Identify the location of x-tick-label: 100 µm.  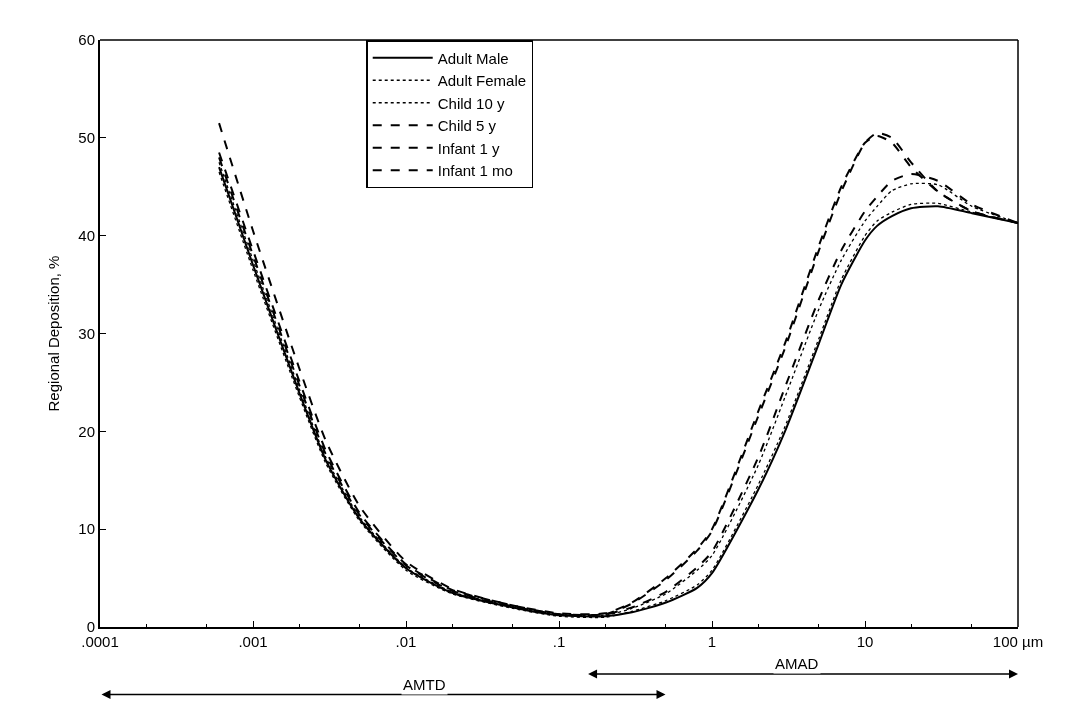
(1018, 641).